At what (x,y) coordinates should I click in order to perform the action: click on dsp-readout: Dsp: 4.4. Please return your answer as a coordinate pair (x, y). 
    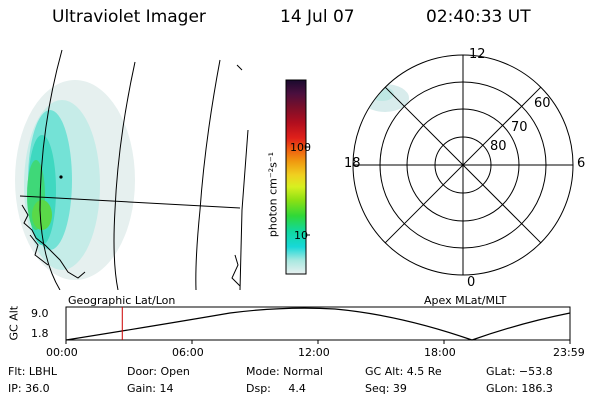
    Looking at the image, I should click on (276, 388).